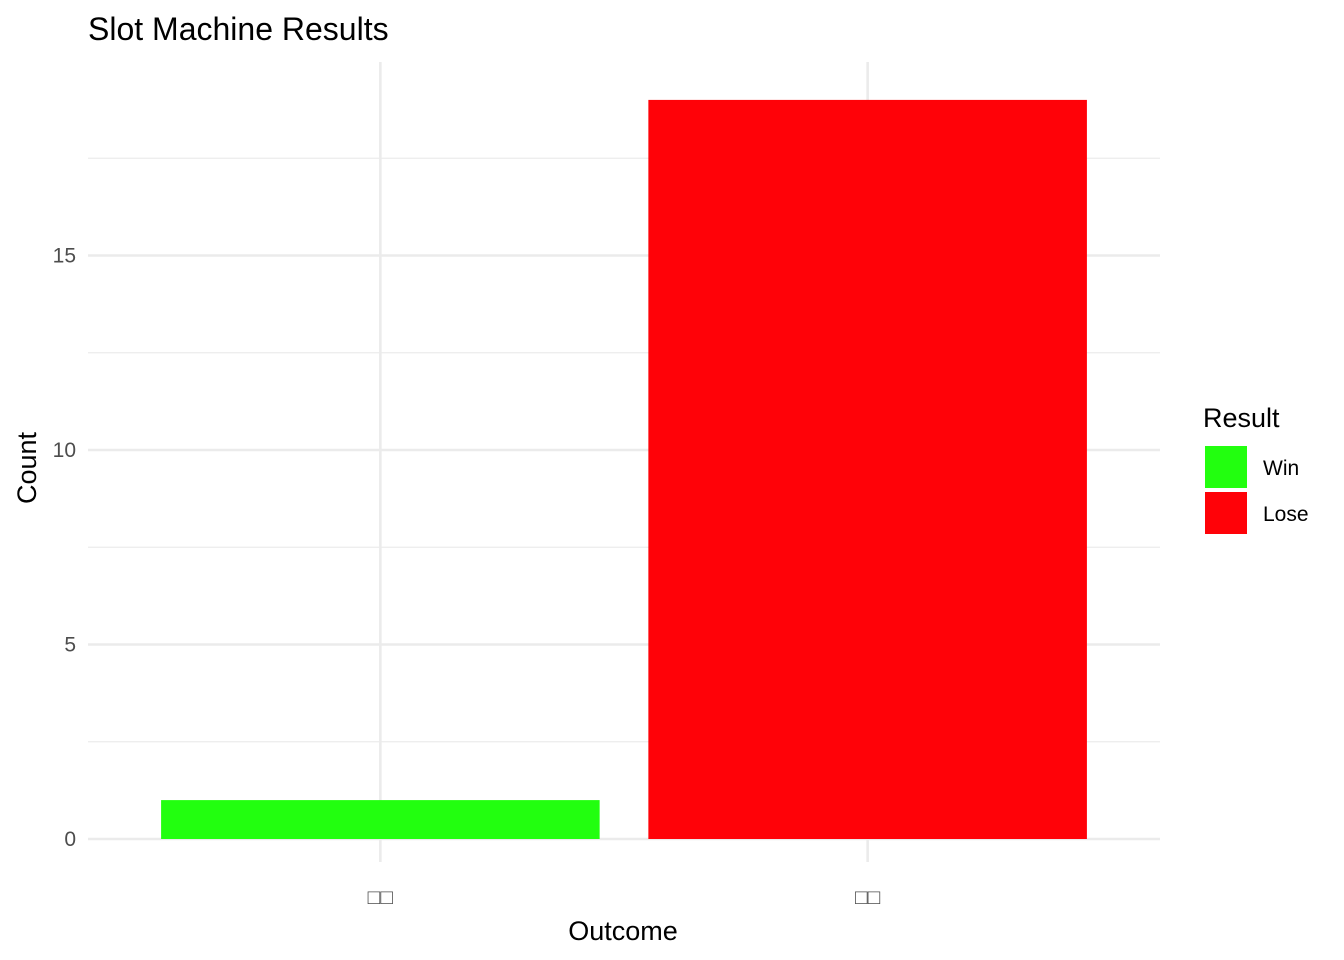  I want to click on legend-label: Win, so click(1281, 468).